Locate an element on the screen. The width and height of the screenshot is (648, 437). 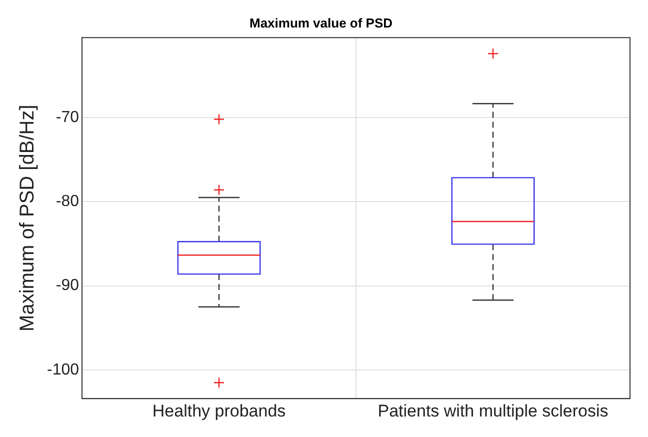
chart-title: Maximum value of PSD is located at coordinates (321, 22).